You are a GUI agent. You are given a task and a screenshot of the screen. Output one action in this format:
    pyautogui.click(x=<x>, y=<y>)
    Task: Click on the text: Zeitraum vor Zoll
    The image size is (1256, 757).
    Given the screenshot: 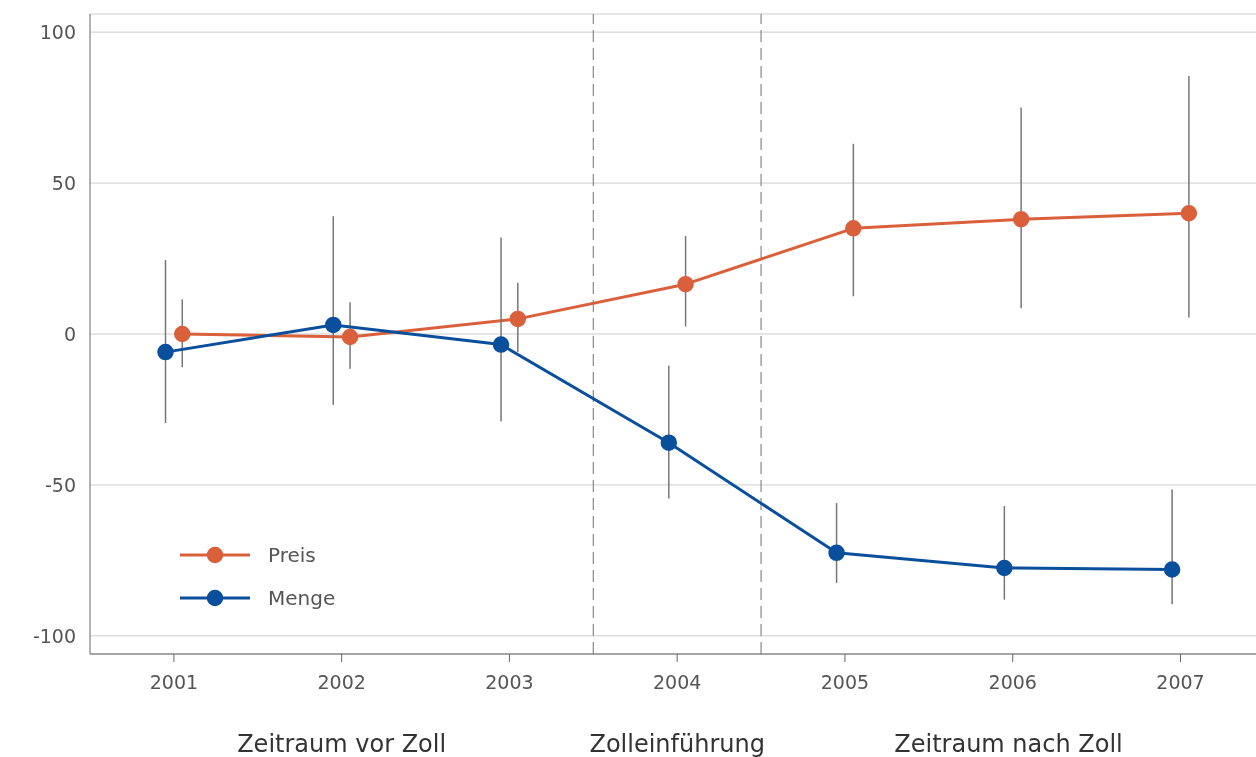 What is the action you would take?
    pyautogui.click(x=342, y=743)
    